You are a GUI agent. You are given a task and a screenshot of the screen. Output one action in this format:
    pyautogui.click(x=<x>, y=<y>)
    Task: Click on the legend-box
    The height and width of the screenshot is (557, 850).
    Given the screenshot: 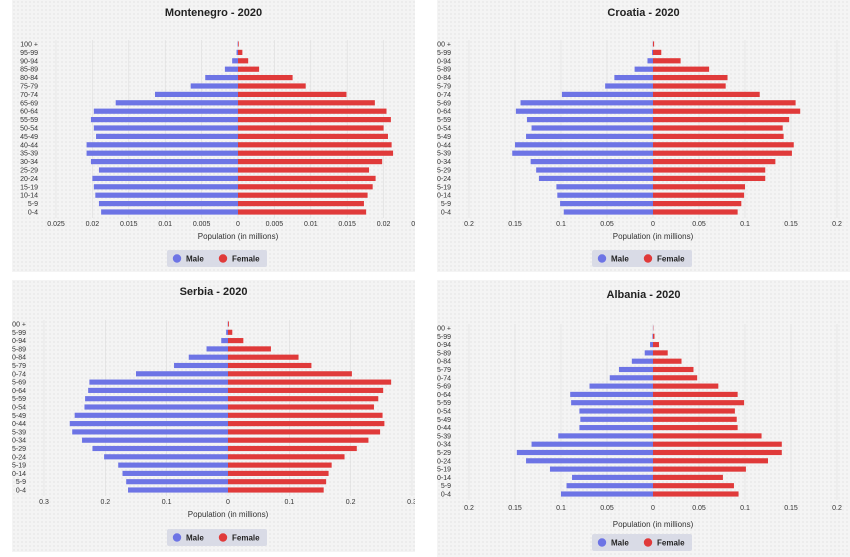 What is the action you would take?
    pyautogui.click(x=642, y=258)
    